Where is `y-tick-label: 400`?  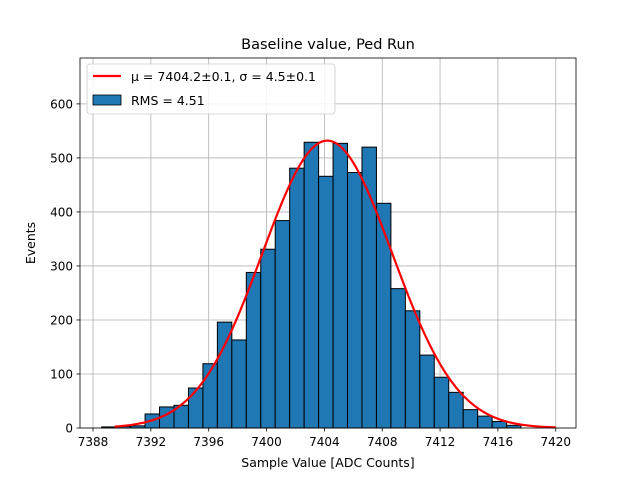 y-tick-label: 400 is located at coordinates (61, 212).